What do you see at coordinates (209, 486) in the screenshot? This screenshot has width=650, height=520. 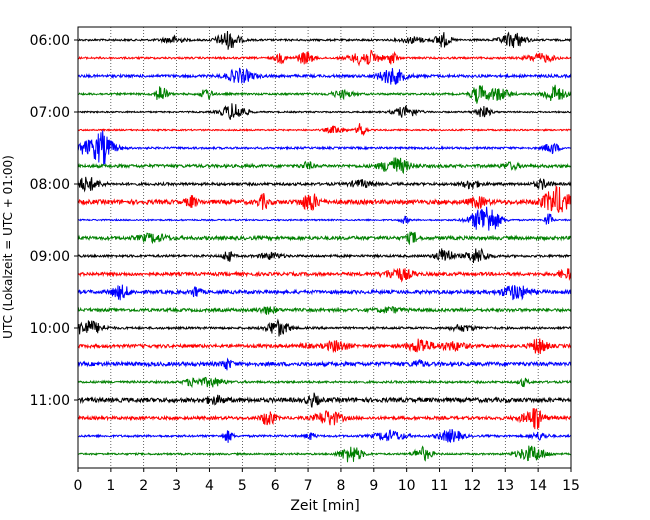 I see `x-tick-label: 4` at bounding box center [209, 486].